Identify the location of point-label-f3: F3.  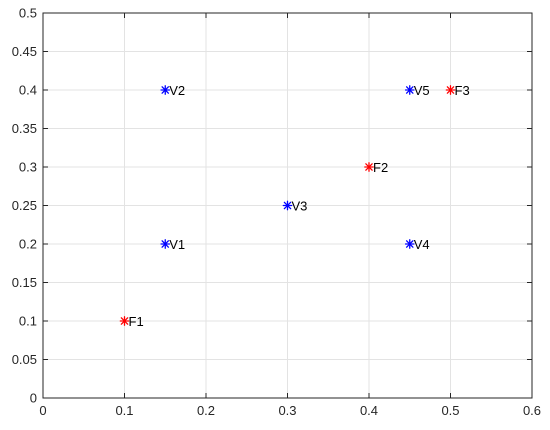
(462, 90).